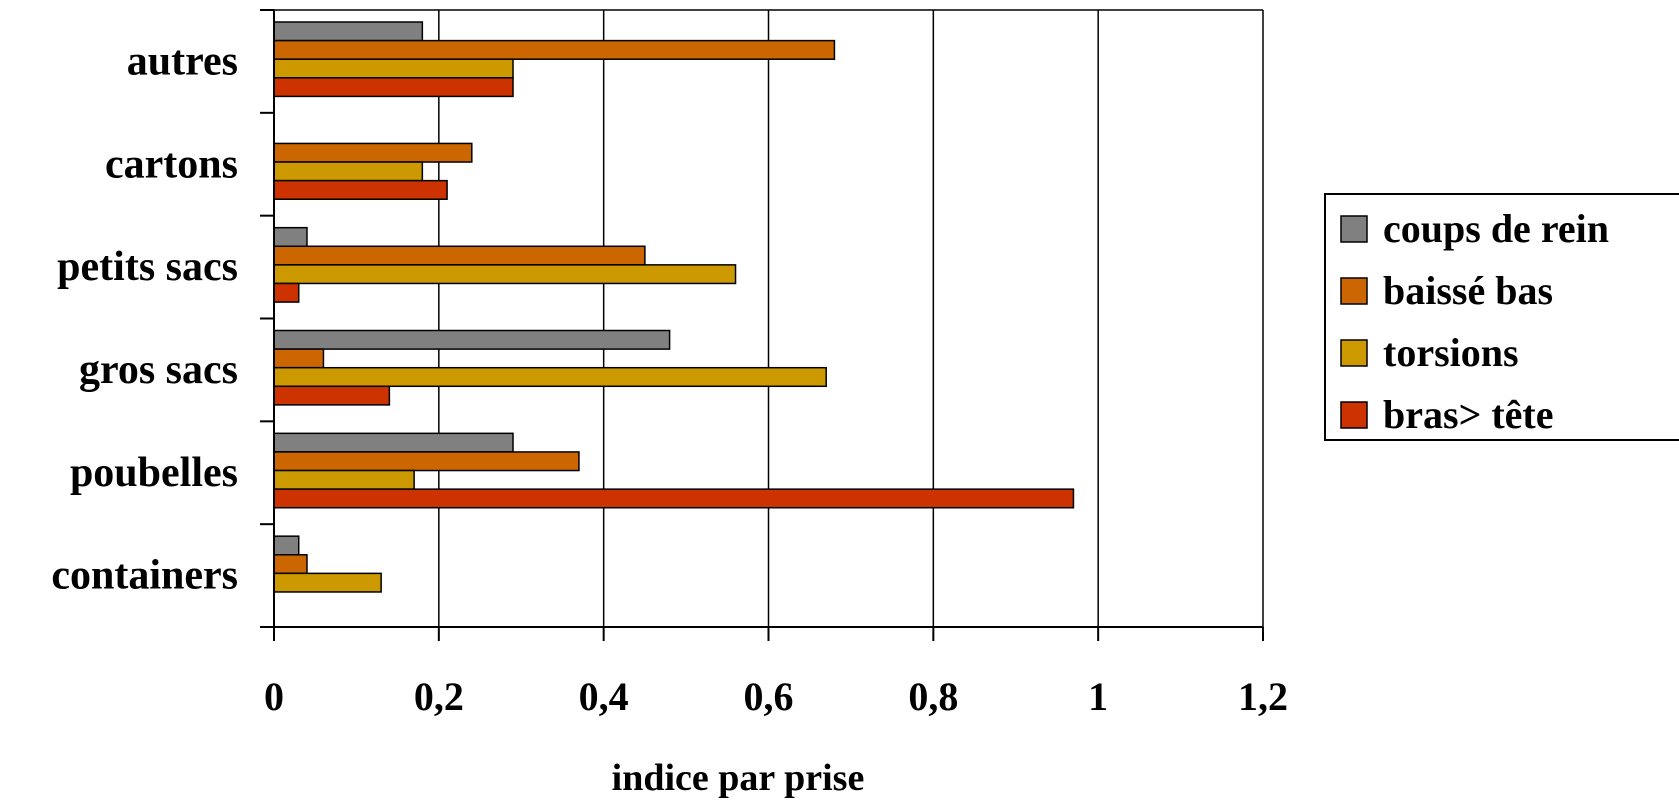  I want to click on x-axis-label: indice par prise, so click(738, 778).